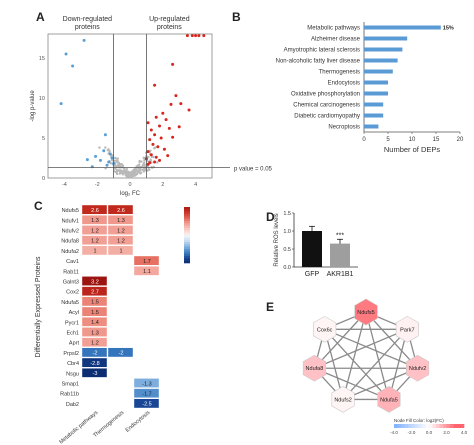 This screenshot has width=474, height=445. Describe the element at coordinates (71, 283) in the screenshot. I see `row-label: Galnt3` at that location.